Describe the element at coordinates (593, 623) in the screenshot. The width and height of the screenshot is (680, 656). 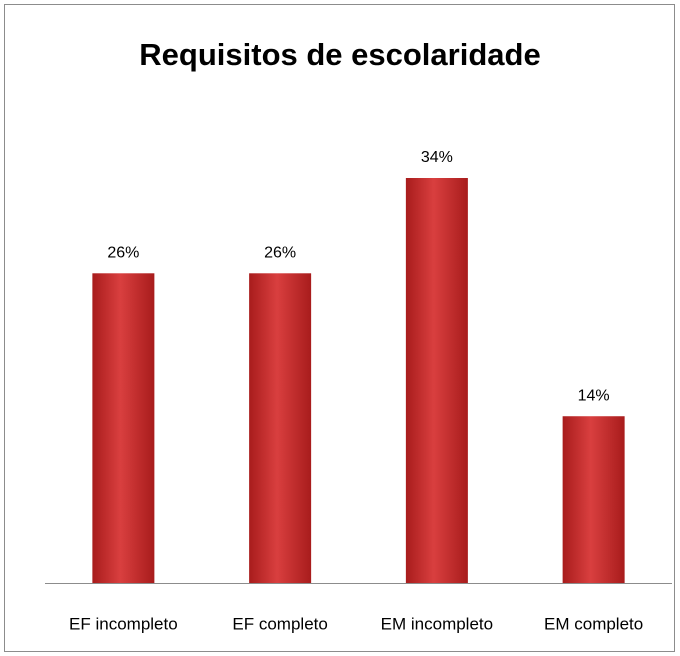
I see `x-tick-label: EM completo` at that location.